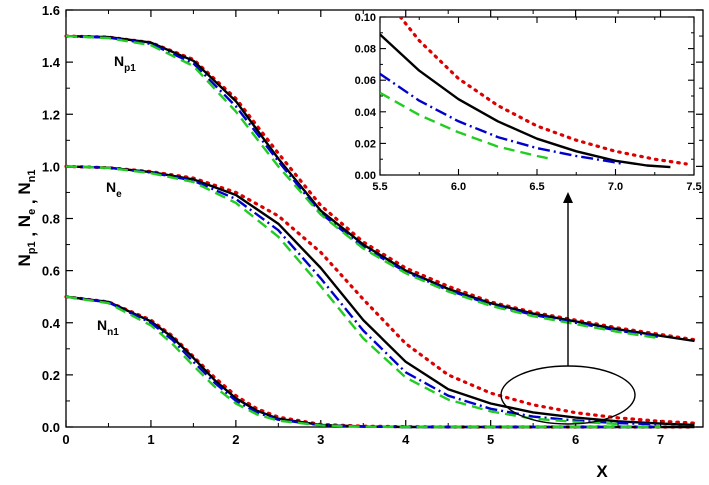  I want to click on y-axis-title: Np1 , Ne , Nn1, so click(27, 218).